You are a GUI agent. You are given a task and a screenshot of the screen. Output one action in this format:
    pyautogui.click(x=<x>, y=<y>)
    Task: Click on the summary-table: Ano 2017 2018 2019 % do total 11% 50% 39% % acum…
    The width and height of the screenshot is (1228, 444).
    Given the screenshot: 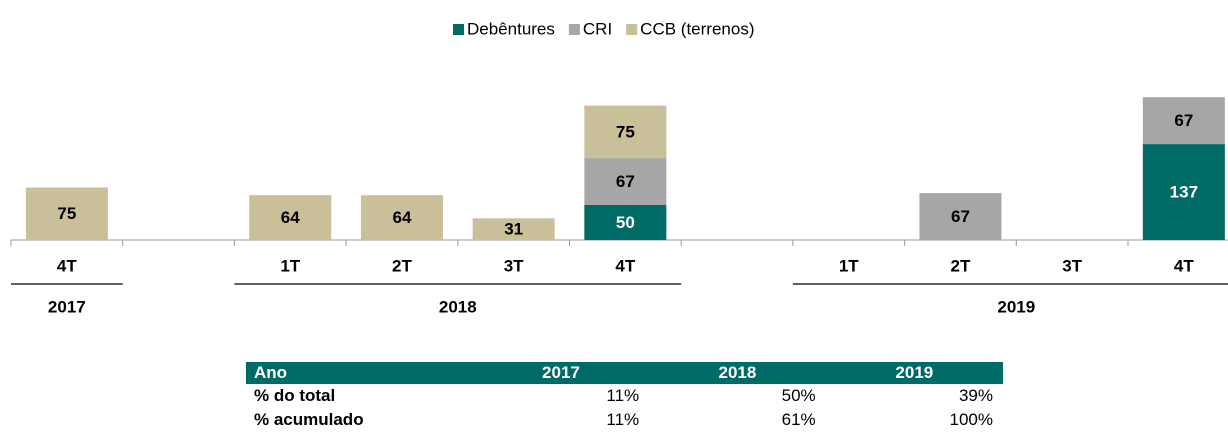 What is the action you would take?
    pyautogui.click(x=624, y=397)
    